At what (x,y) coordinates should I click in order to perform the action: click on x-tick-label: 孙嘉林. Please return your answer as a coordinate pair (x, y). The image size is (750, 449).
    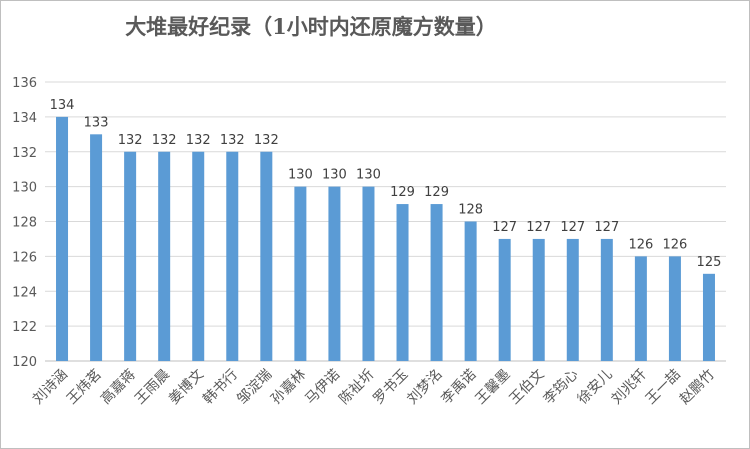
    Looking at the image, I should click on (288, 387).